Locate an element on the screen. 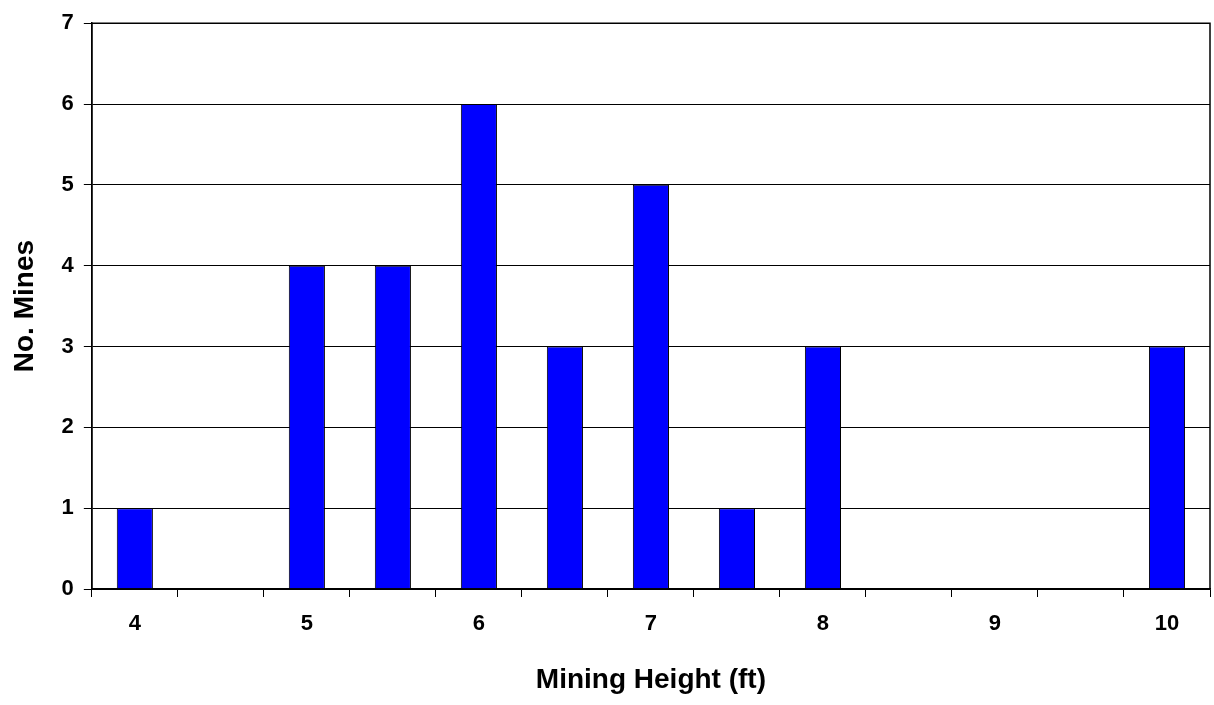 This screenshot has width=1214, height=705. y-tick-label: 4 is located at coordinates (68, 264).